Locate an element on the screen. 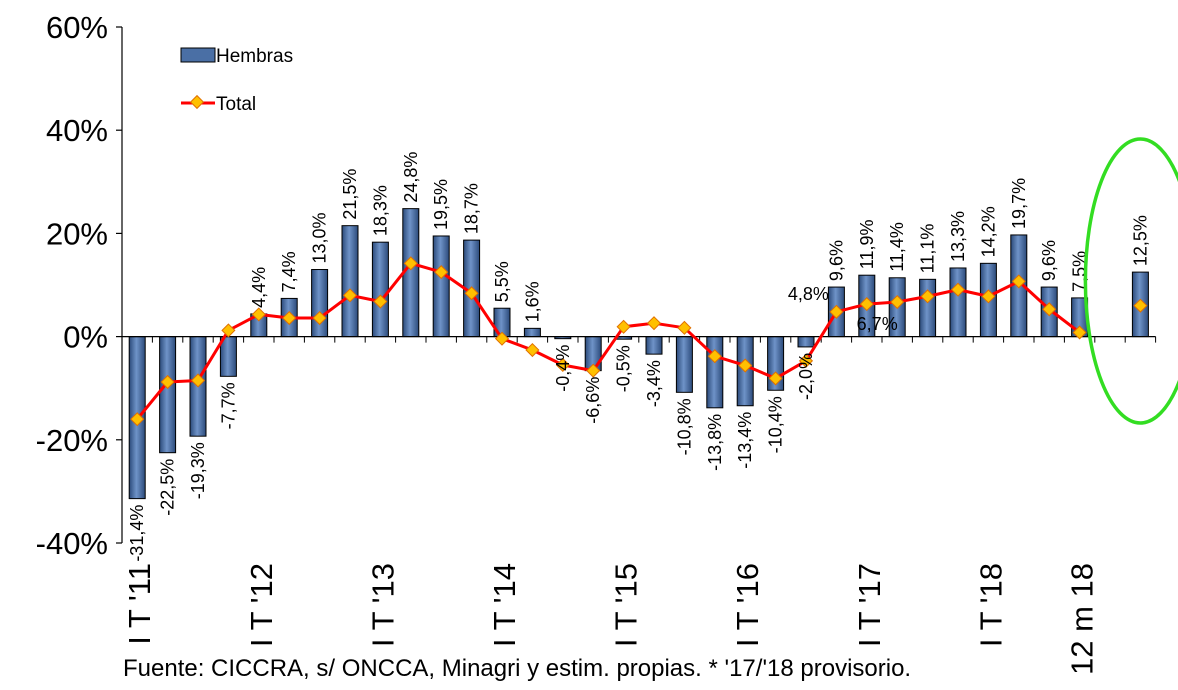 This screenshot has height=690, width=1178. y-tick-label: -40% is located at coordinates (72, 543).